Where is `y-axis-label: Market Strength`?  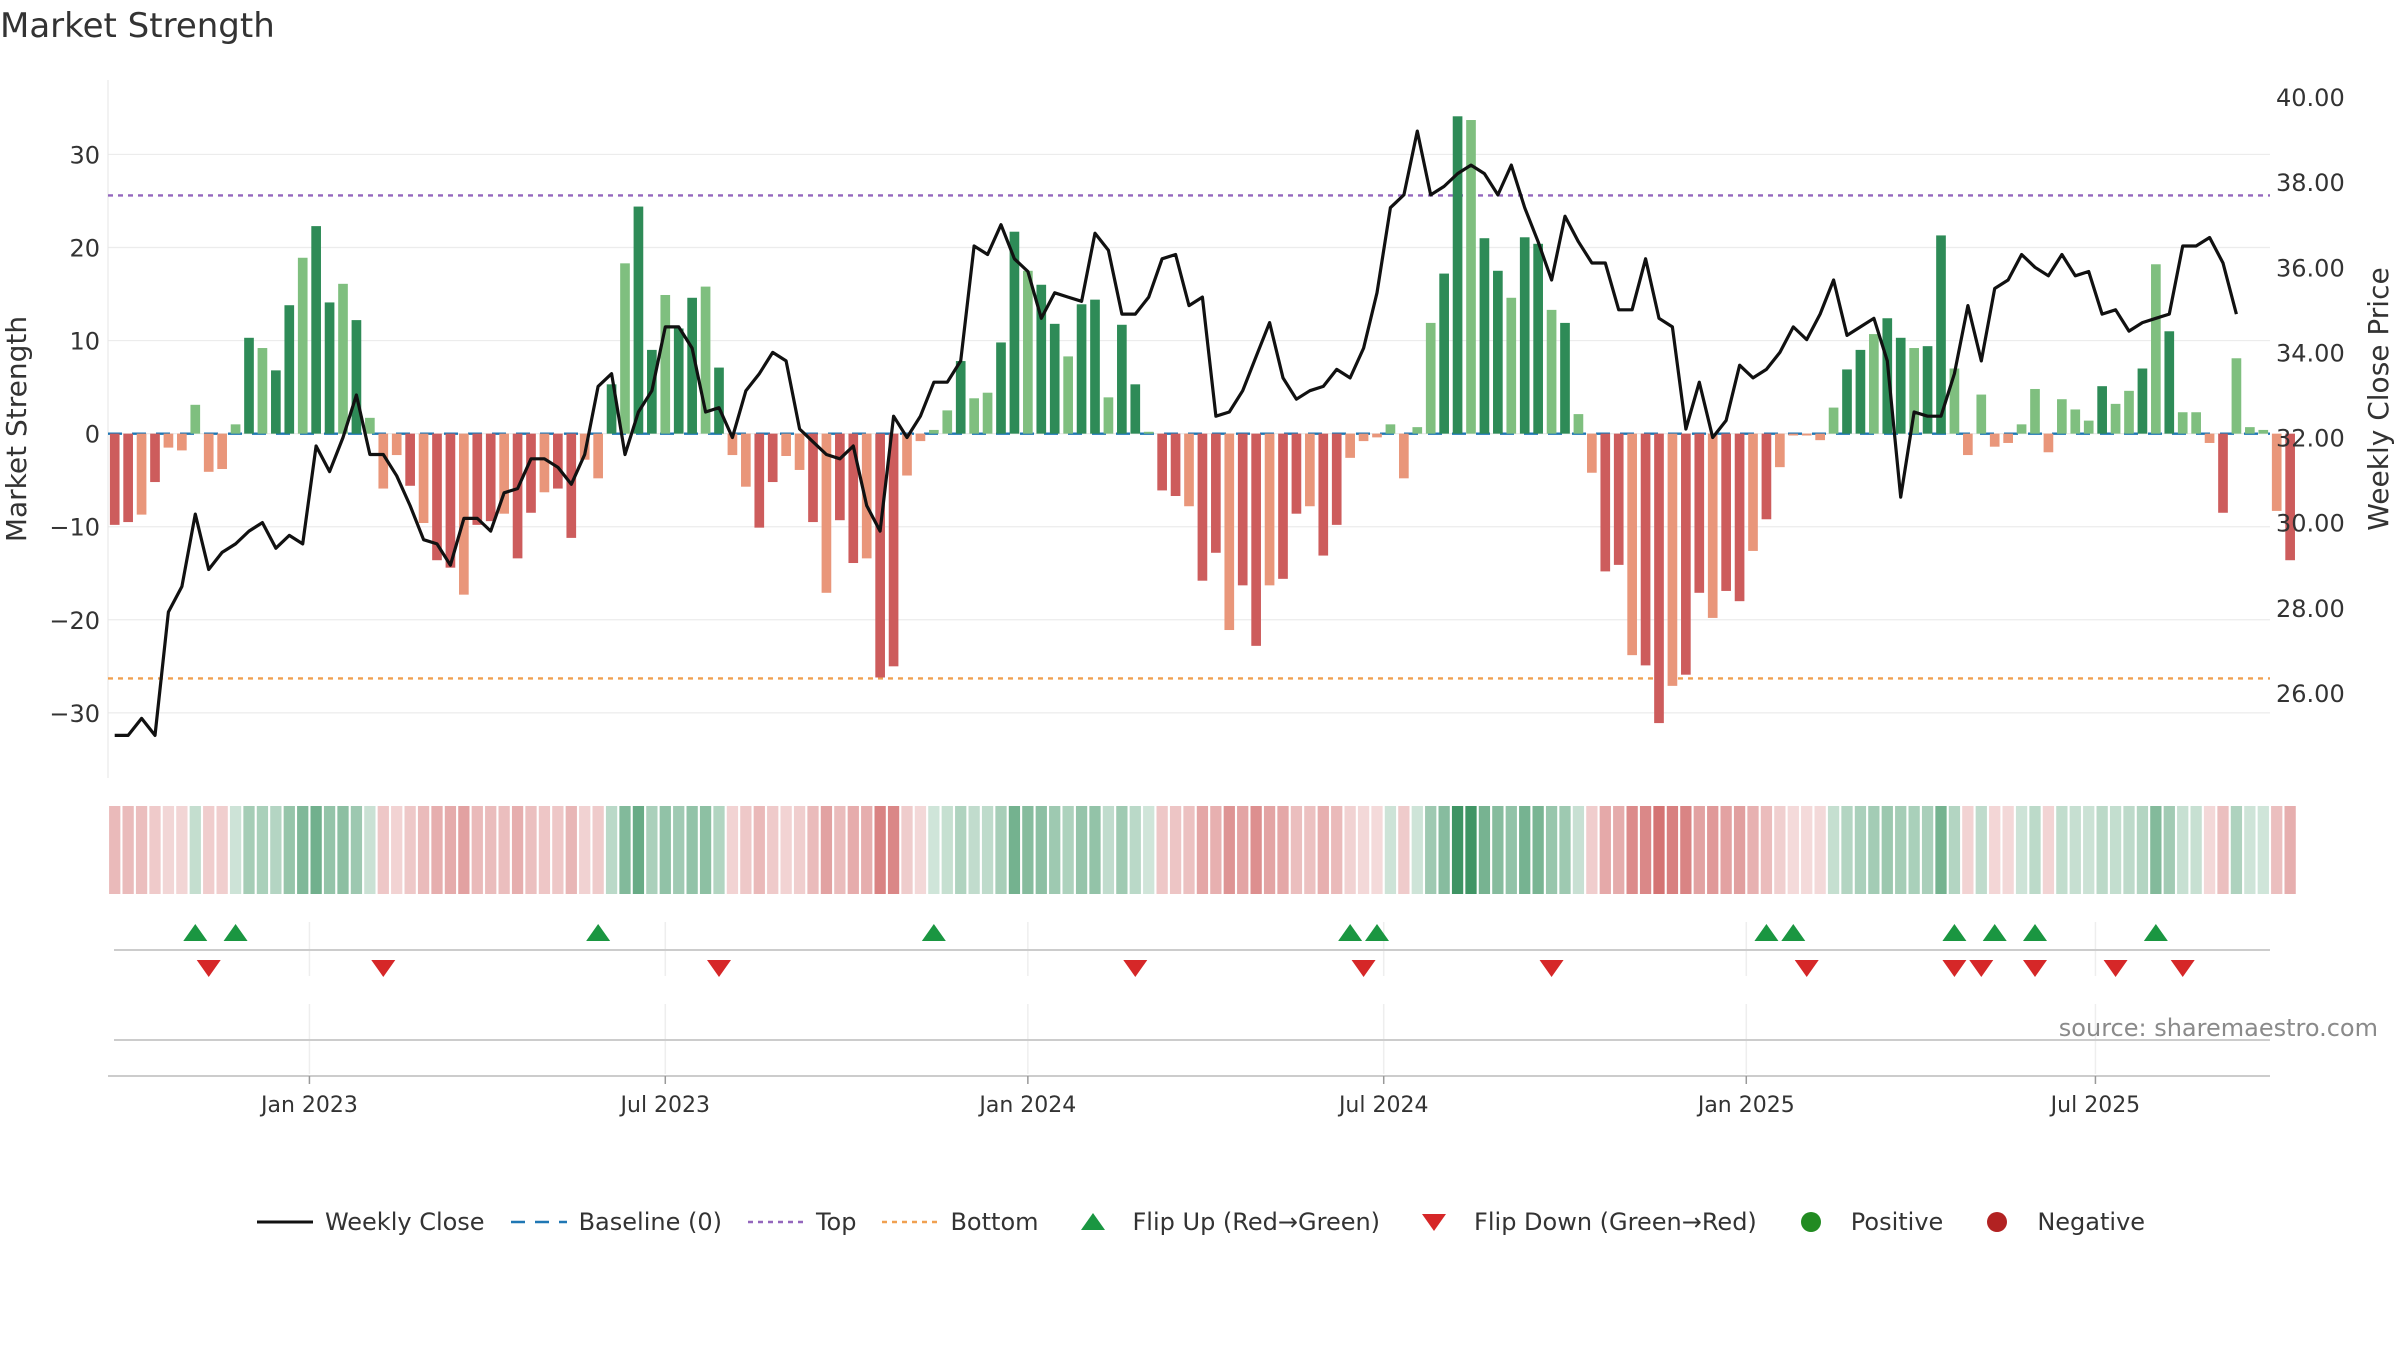
y-axis-label: Market Strength is located at coordinates (16, 429).